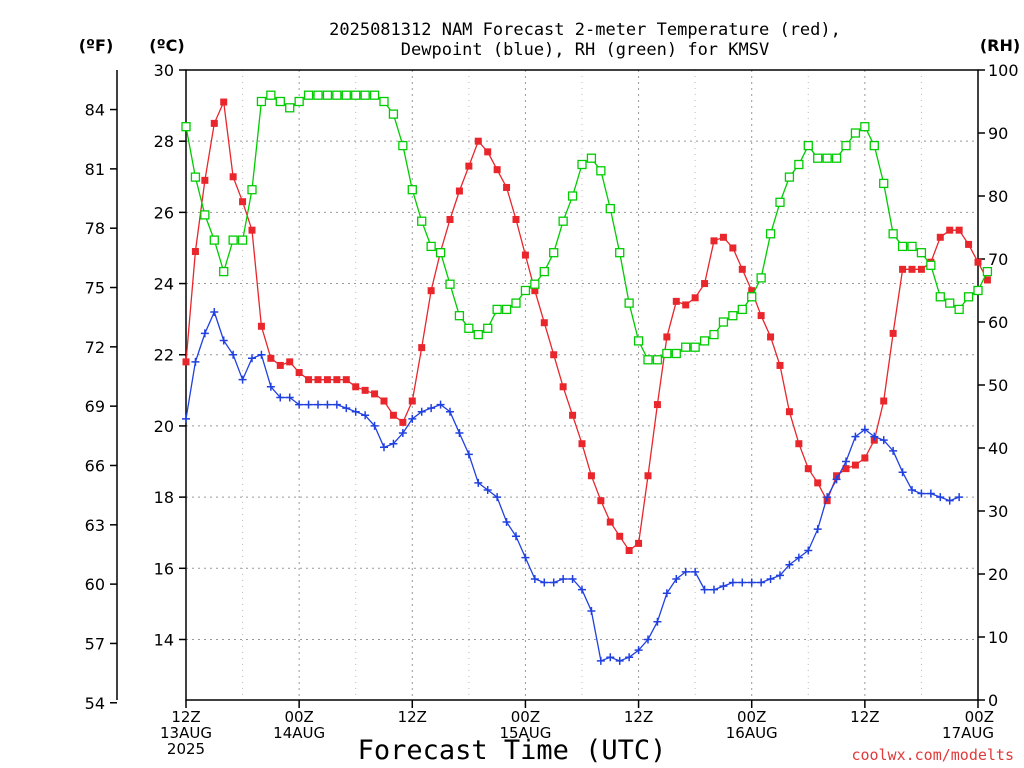 The width and height of the screenshot is (1024, 768). I want to click on fahrenheit-tick-label: 84, so click(95, 110).